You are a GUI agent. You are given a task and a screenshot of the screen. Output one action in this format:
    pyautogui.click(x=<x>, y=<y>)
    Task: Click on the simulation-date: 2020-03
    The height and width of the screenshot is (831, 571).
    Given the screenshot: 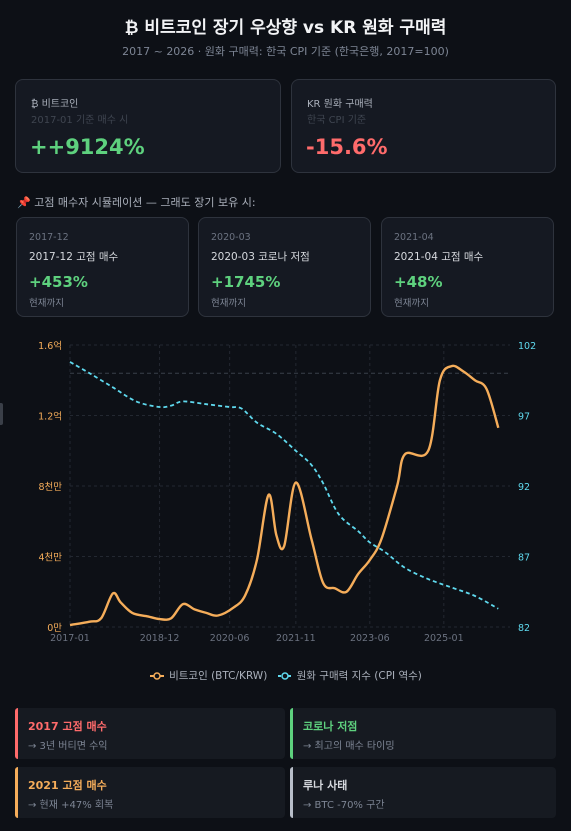 What is the action you would take?
    pyautogui.click(x=231, y=237)
    